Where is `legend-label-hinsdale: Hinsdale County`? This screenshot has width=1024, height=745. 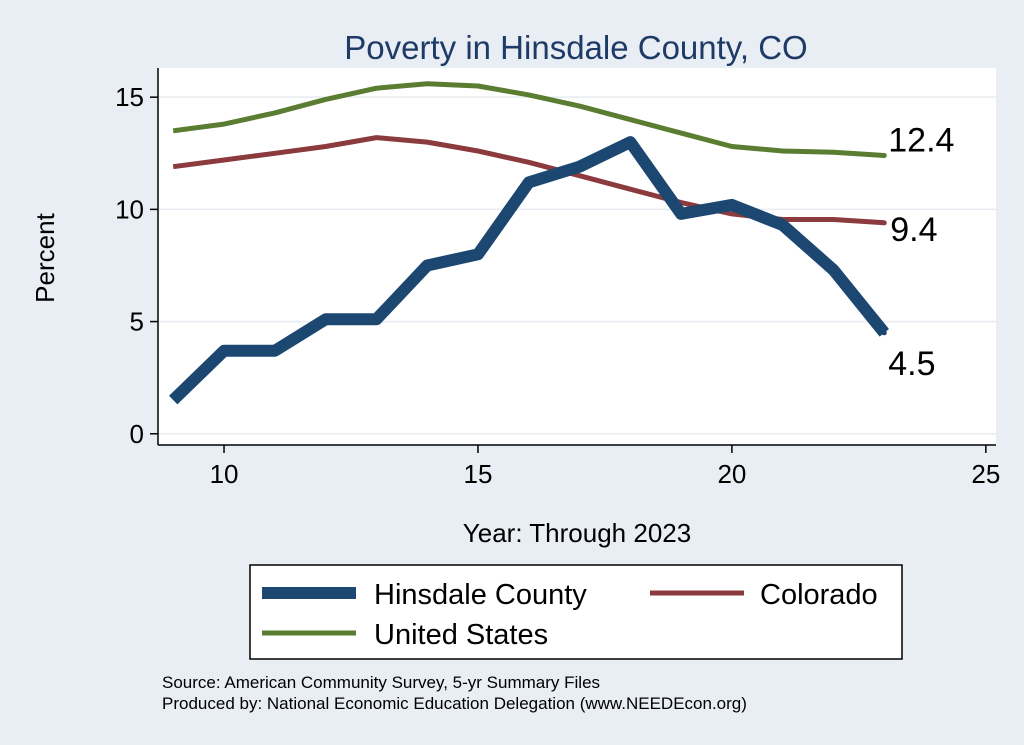 legend-label-hinsdale: Hinsdale County is located at coordinates (480, 595).